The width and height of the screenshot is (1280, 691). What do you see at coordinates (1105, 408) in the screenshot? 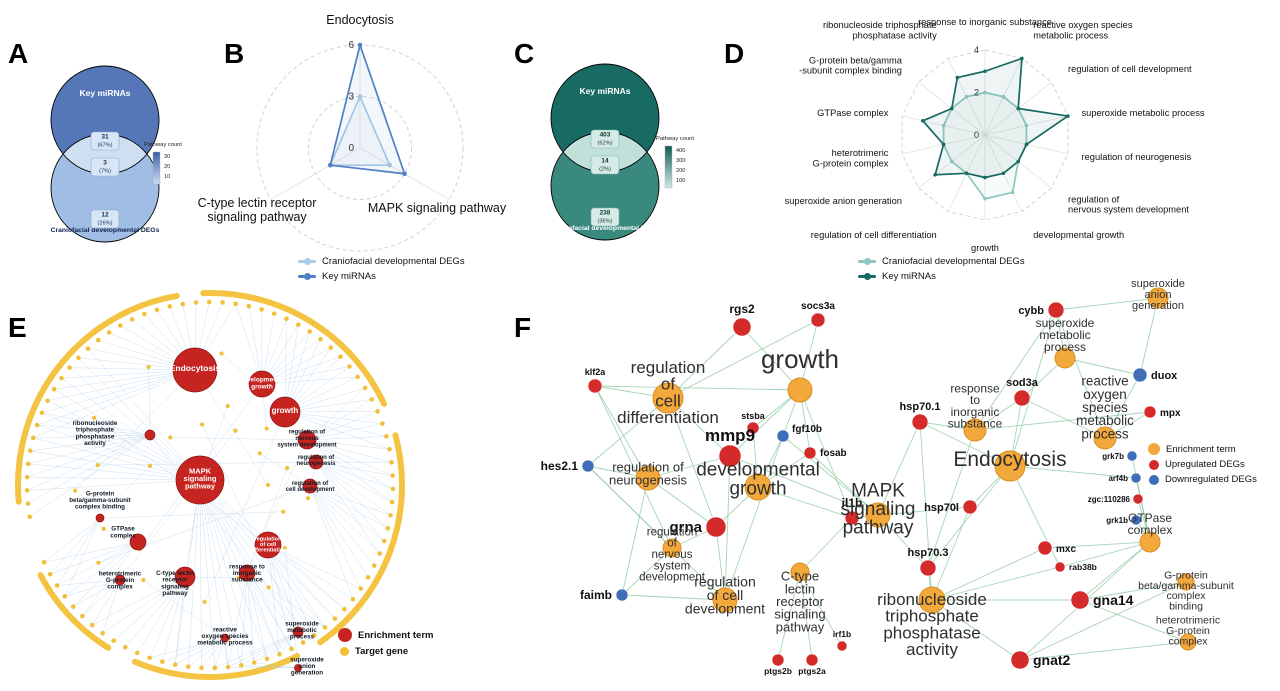
I see `term-label: reactive oxygen species metabolic process` at bounding box center [1105, 408].